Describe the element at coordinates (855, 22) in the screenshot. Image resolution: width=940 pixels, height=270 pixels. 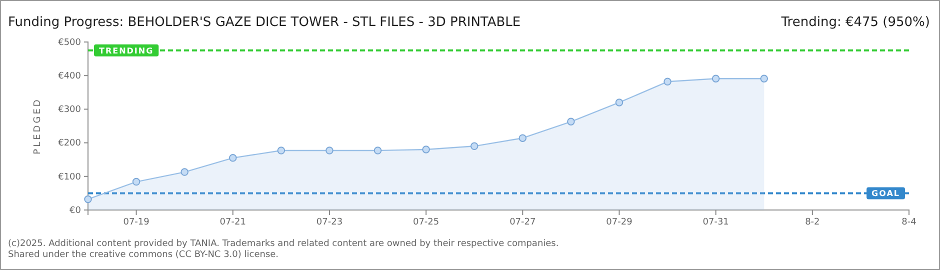
I see `text: Trending: €475 (950%)` at that location.